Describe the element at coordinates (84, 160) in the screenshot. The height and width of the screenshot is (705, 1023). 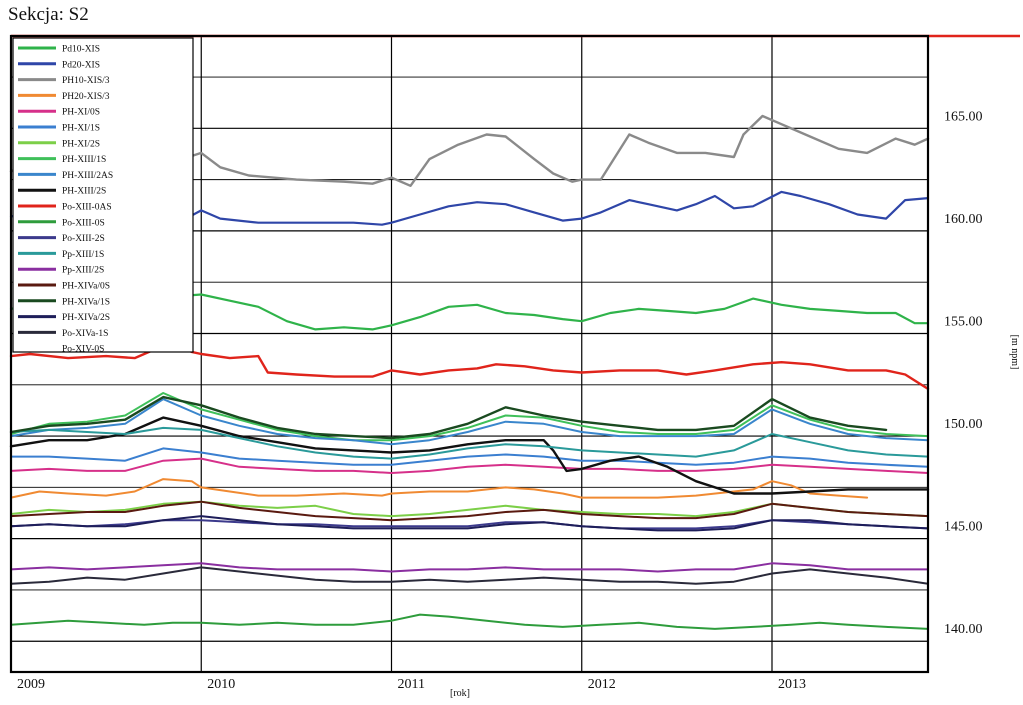
I see `legend-label: PH-XIII/1S` at that location.